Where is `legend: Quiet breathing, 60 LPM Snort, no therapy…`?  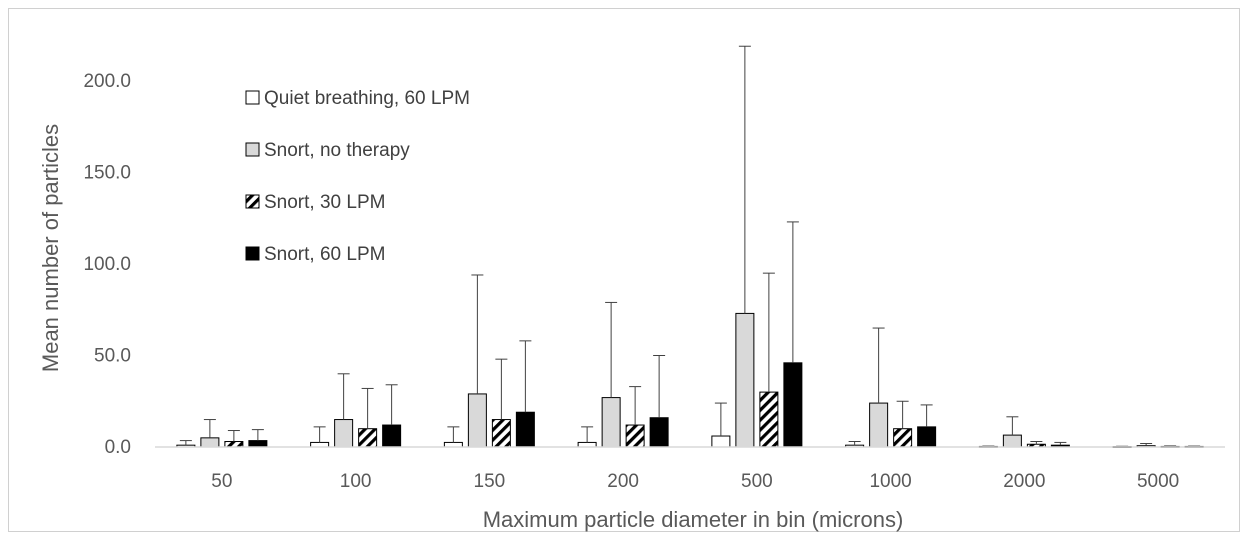
legend: Quiet breathing, 60 LPM Snort, no therapy… is located at coordinates (357, 176).